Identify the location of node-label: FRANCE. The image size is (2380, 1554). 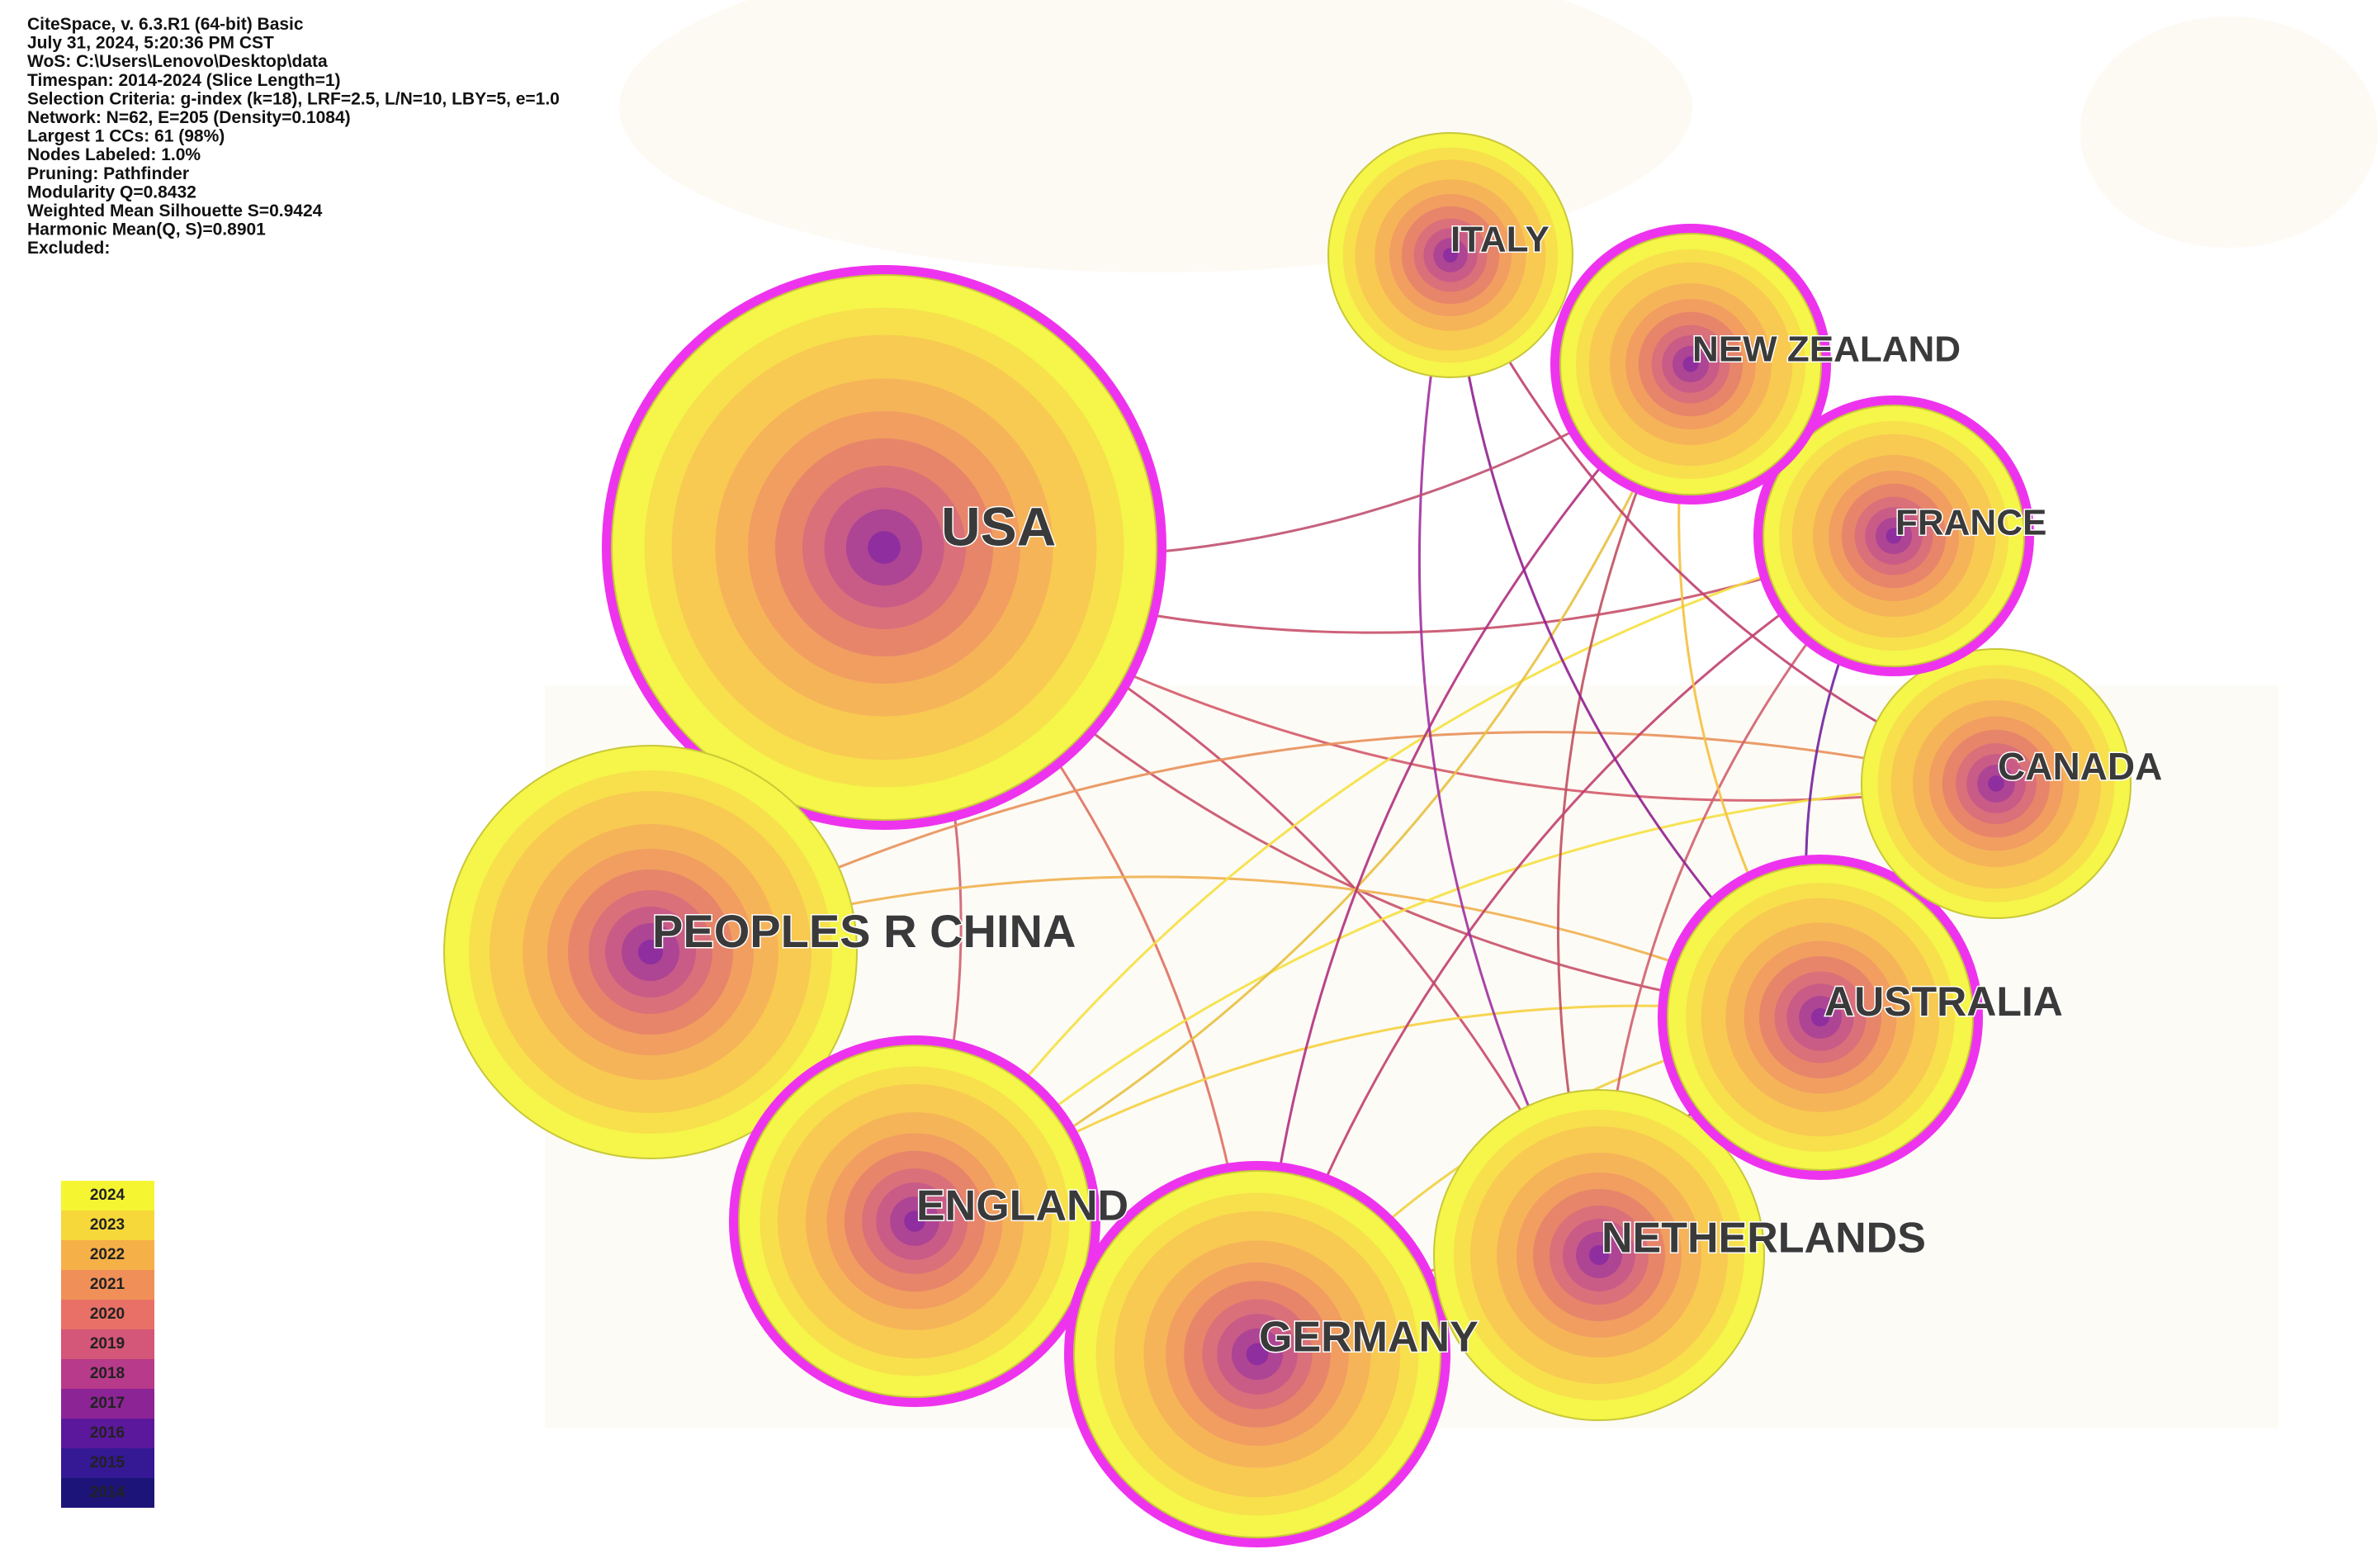
(1970, 523).